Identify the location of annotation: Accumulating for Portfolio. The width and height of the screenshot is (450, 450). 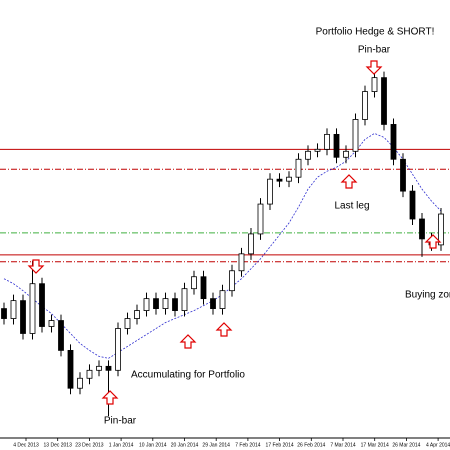
(188, 375).